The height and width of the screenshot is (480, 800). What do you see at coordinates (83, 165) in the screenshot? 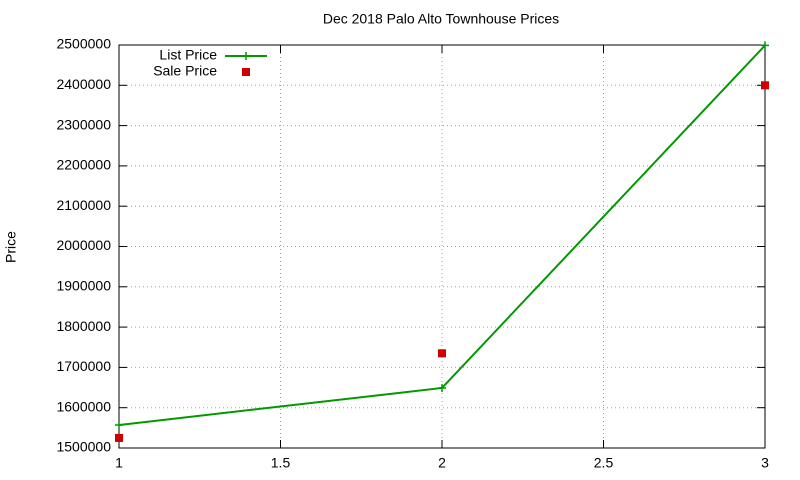
I see `y-tick-label: 2200000` at bounding box center [83, 165].